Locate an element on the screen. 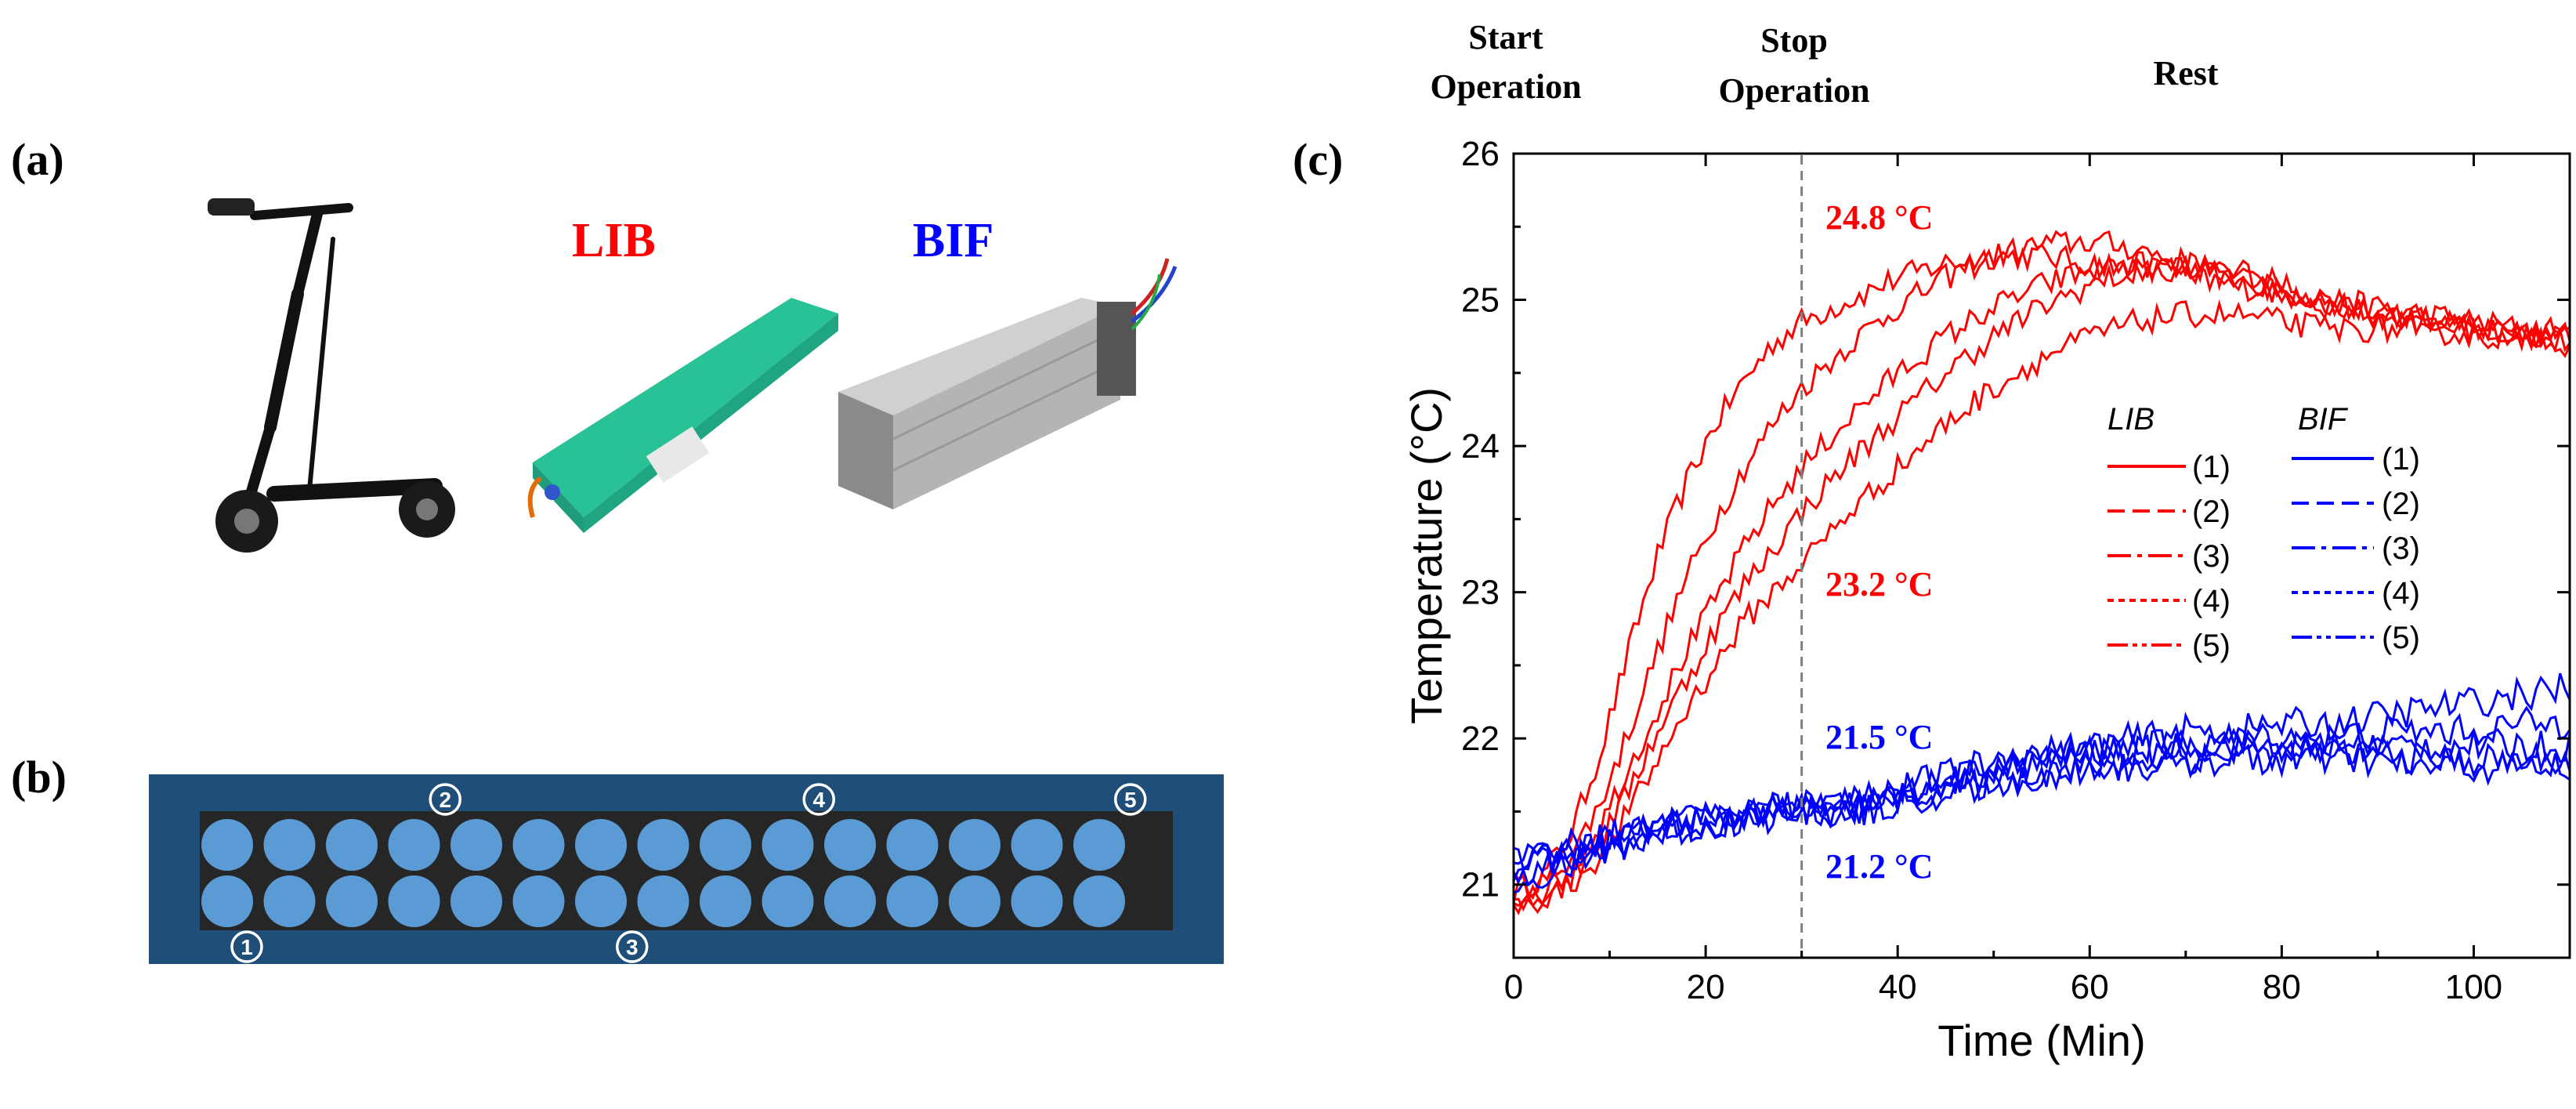 The image size is (2576, 1109). bif-battery-photo is located at coordinates (1008, 383).